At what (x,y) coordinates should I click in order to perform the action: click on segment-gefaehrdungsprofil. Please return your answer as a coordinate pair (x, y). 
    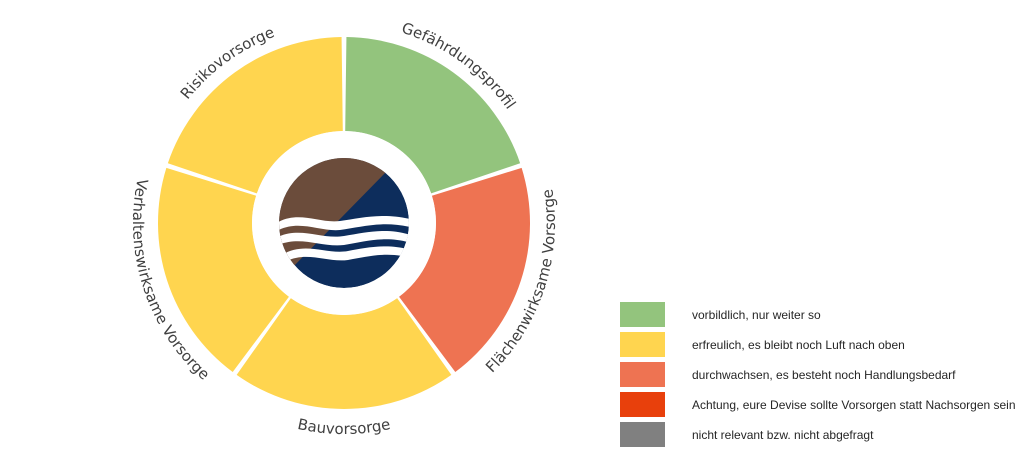
    Looking at the image, I should click on (433, 115).